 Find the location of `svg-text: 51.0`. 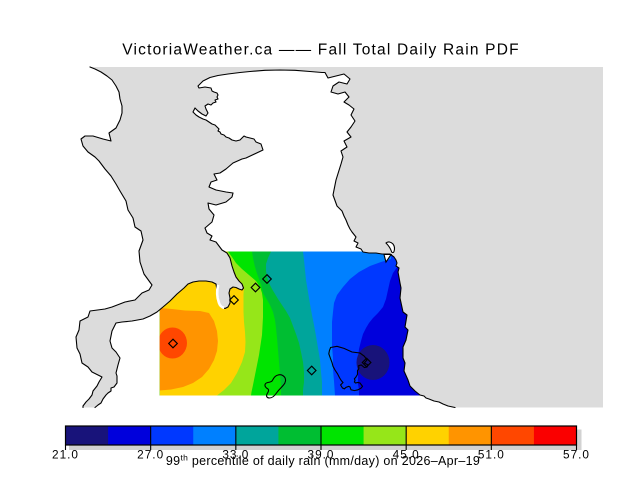

svg-text: 51.0 is located at coordinates (491, 455).